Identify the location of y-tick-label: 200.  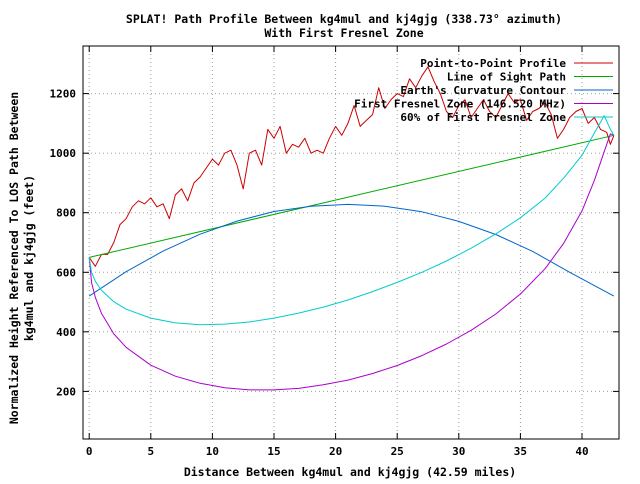
(66, 391).